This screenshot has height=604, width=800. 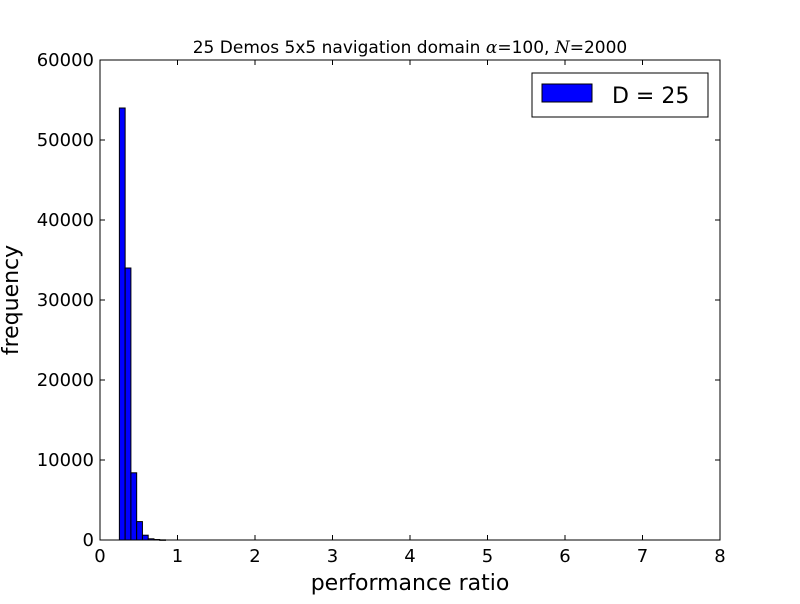 What do you see at coordinates (564, 556) in the screenshot?
I see `x-tick-label: 6` at bounding box center [564, 556].